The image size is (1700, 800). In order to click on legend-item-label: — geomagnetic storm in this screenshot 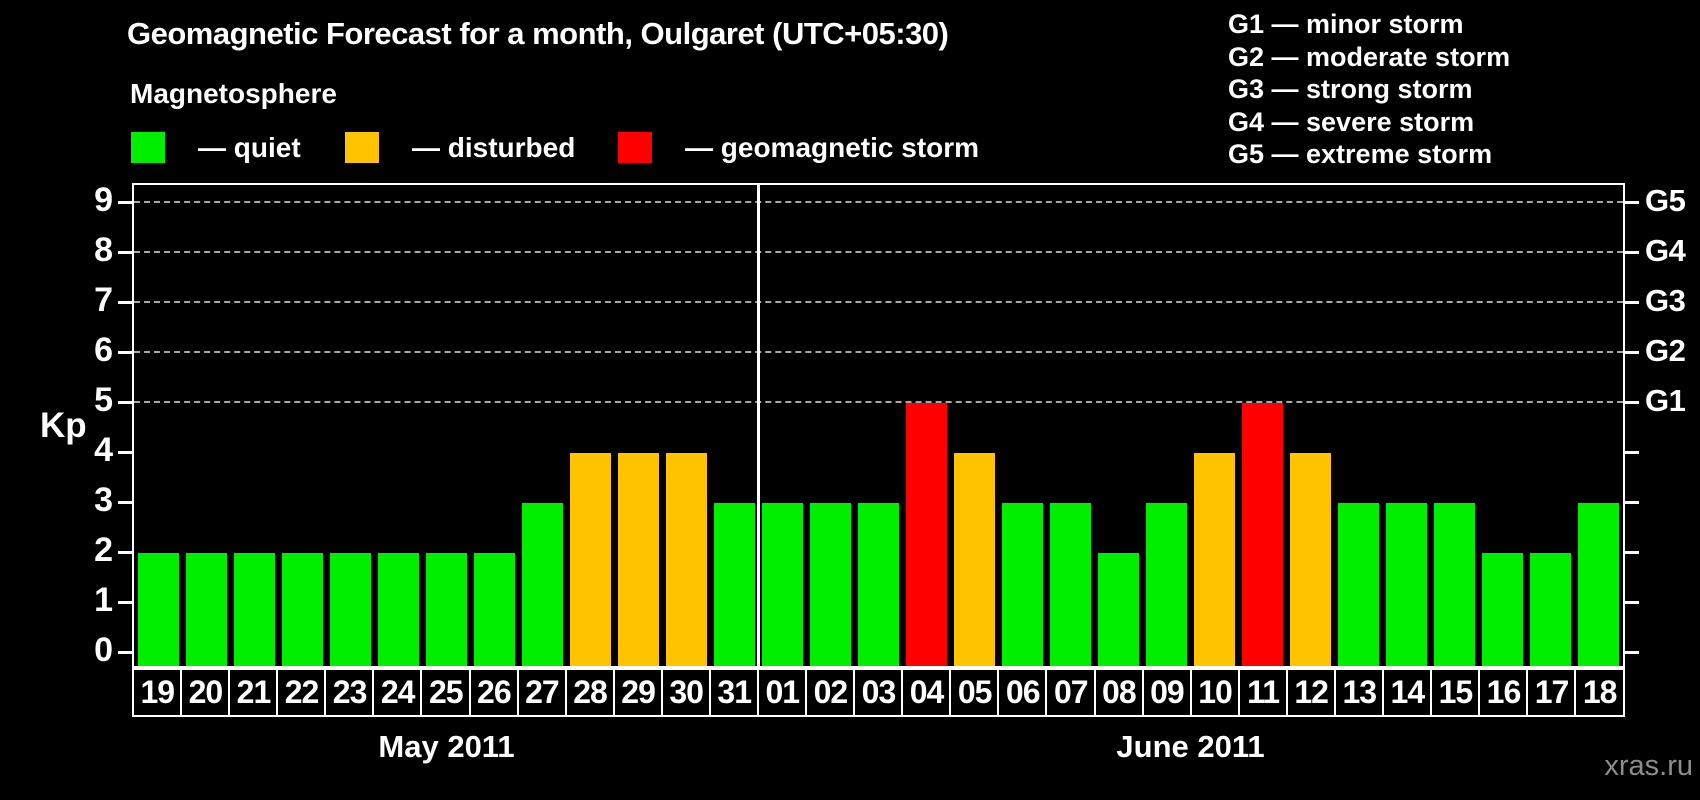, I will do `click(832, 147)`.